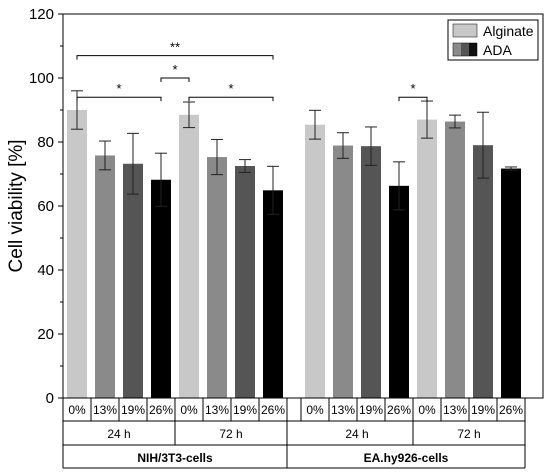 This screenshot has height=476, width=550. I want to click on legend-swatch-alginate, so click(465, 30).